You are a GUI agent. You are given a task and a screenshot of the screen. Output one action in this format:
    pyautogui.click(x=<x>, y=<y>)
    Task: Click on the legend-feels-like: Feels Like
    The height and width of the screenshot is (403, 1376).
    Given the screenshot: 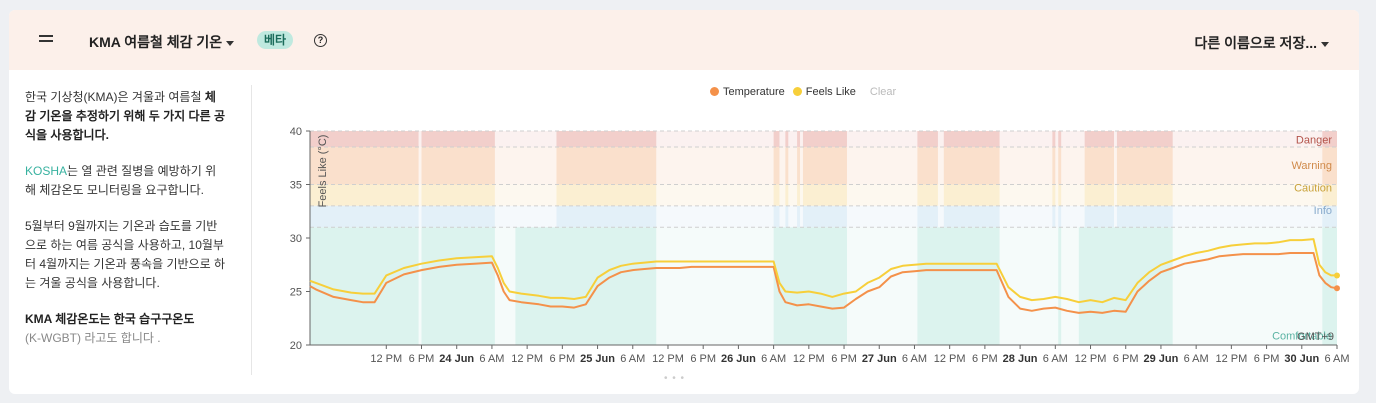 What is the action you would take?
    pyautogui.click(x=824, y=92)
    